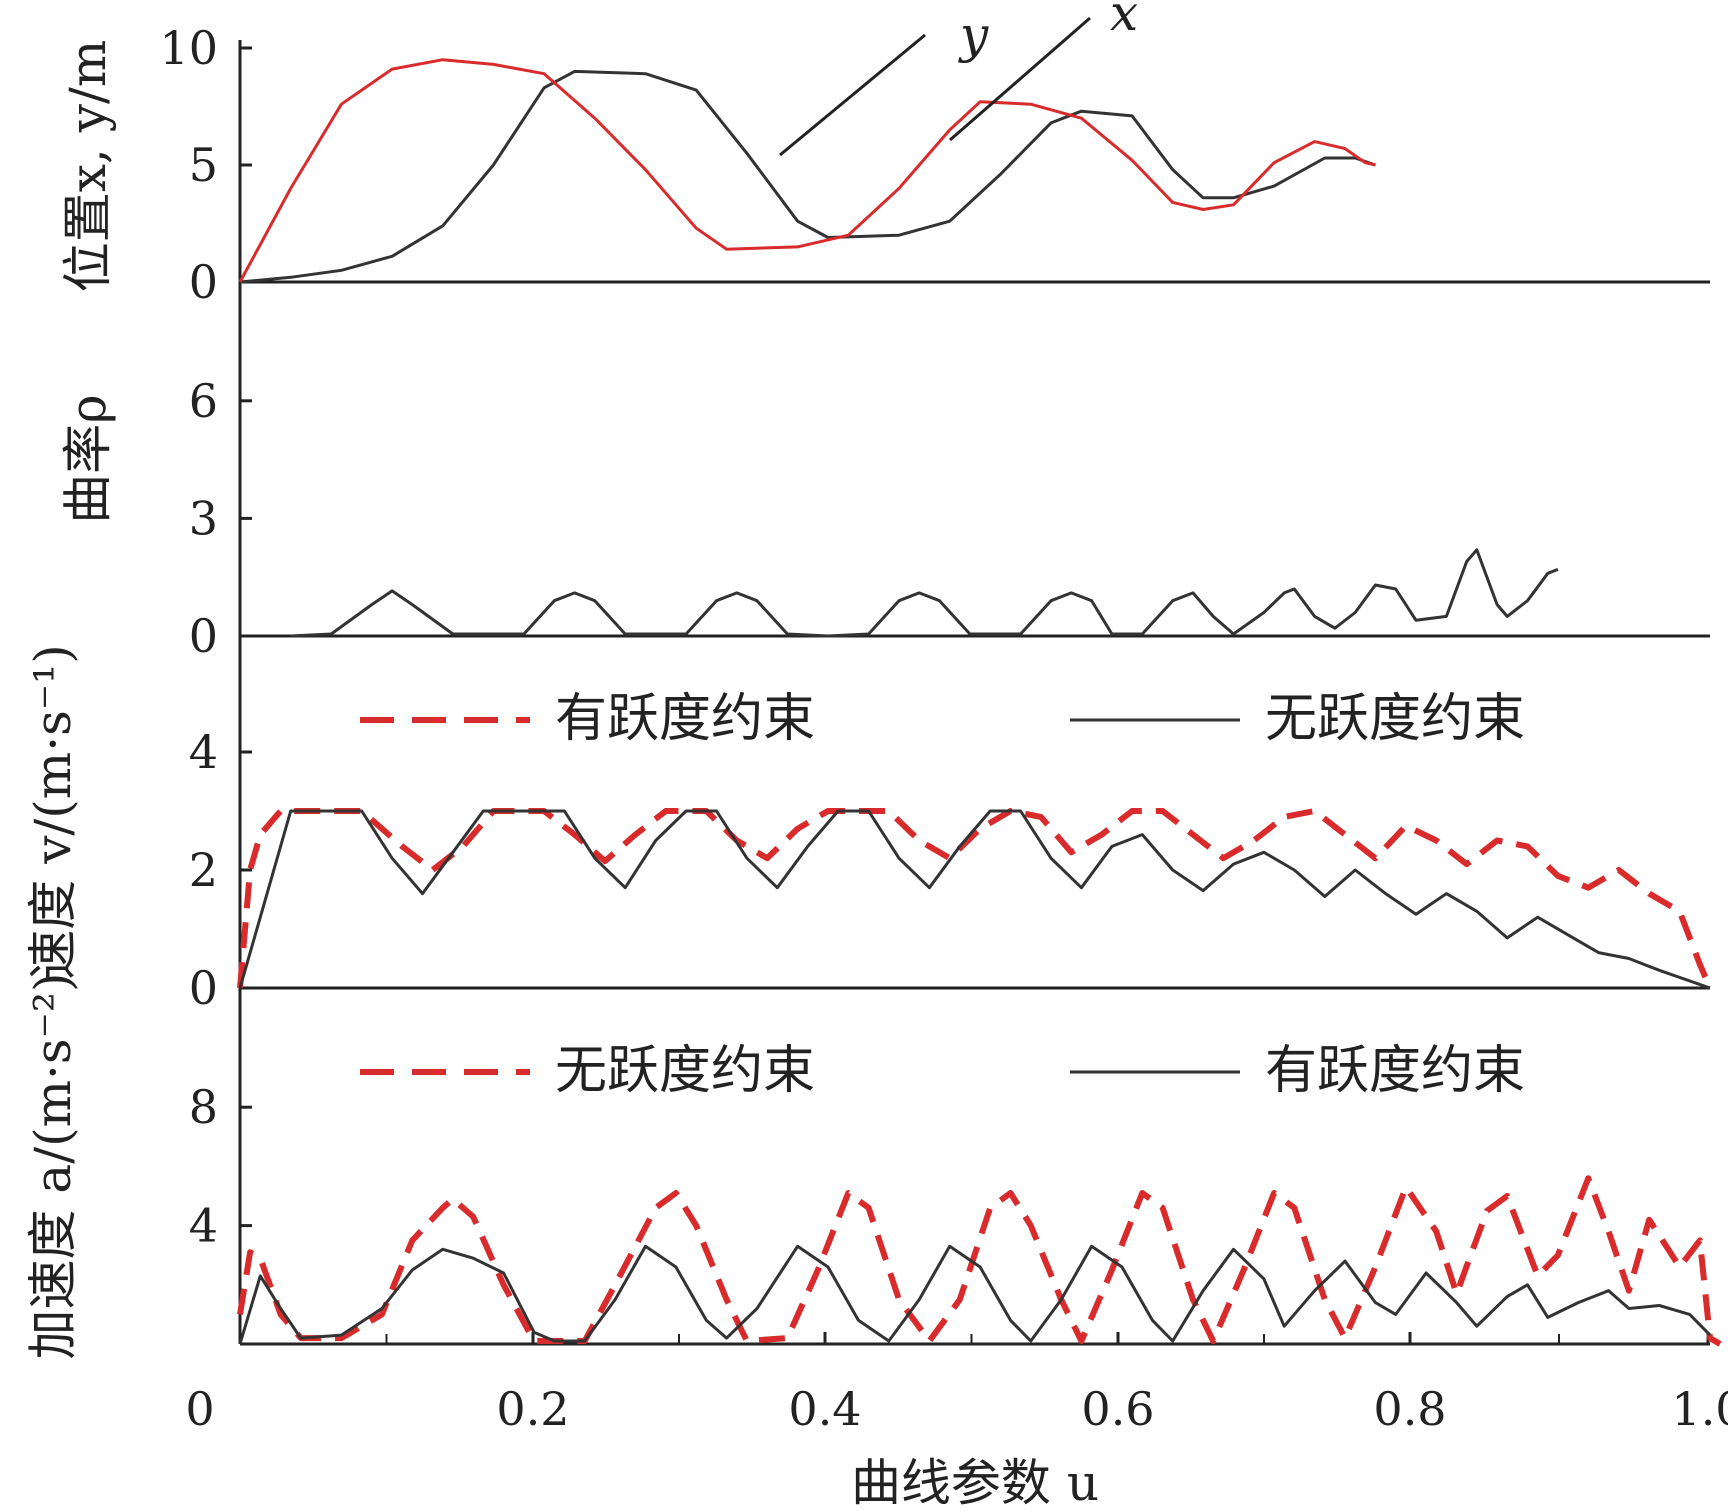 The image size is (1728, 1511). What do you see at coordinates (1020, 79) in the screenshot?
I see `callout-leader-x` at bounding box center [1020, 79].